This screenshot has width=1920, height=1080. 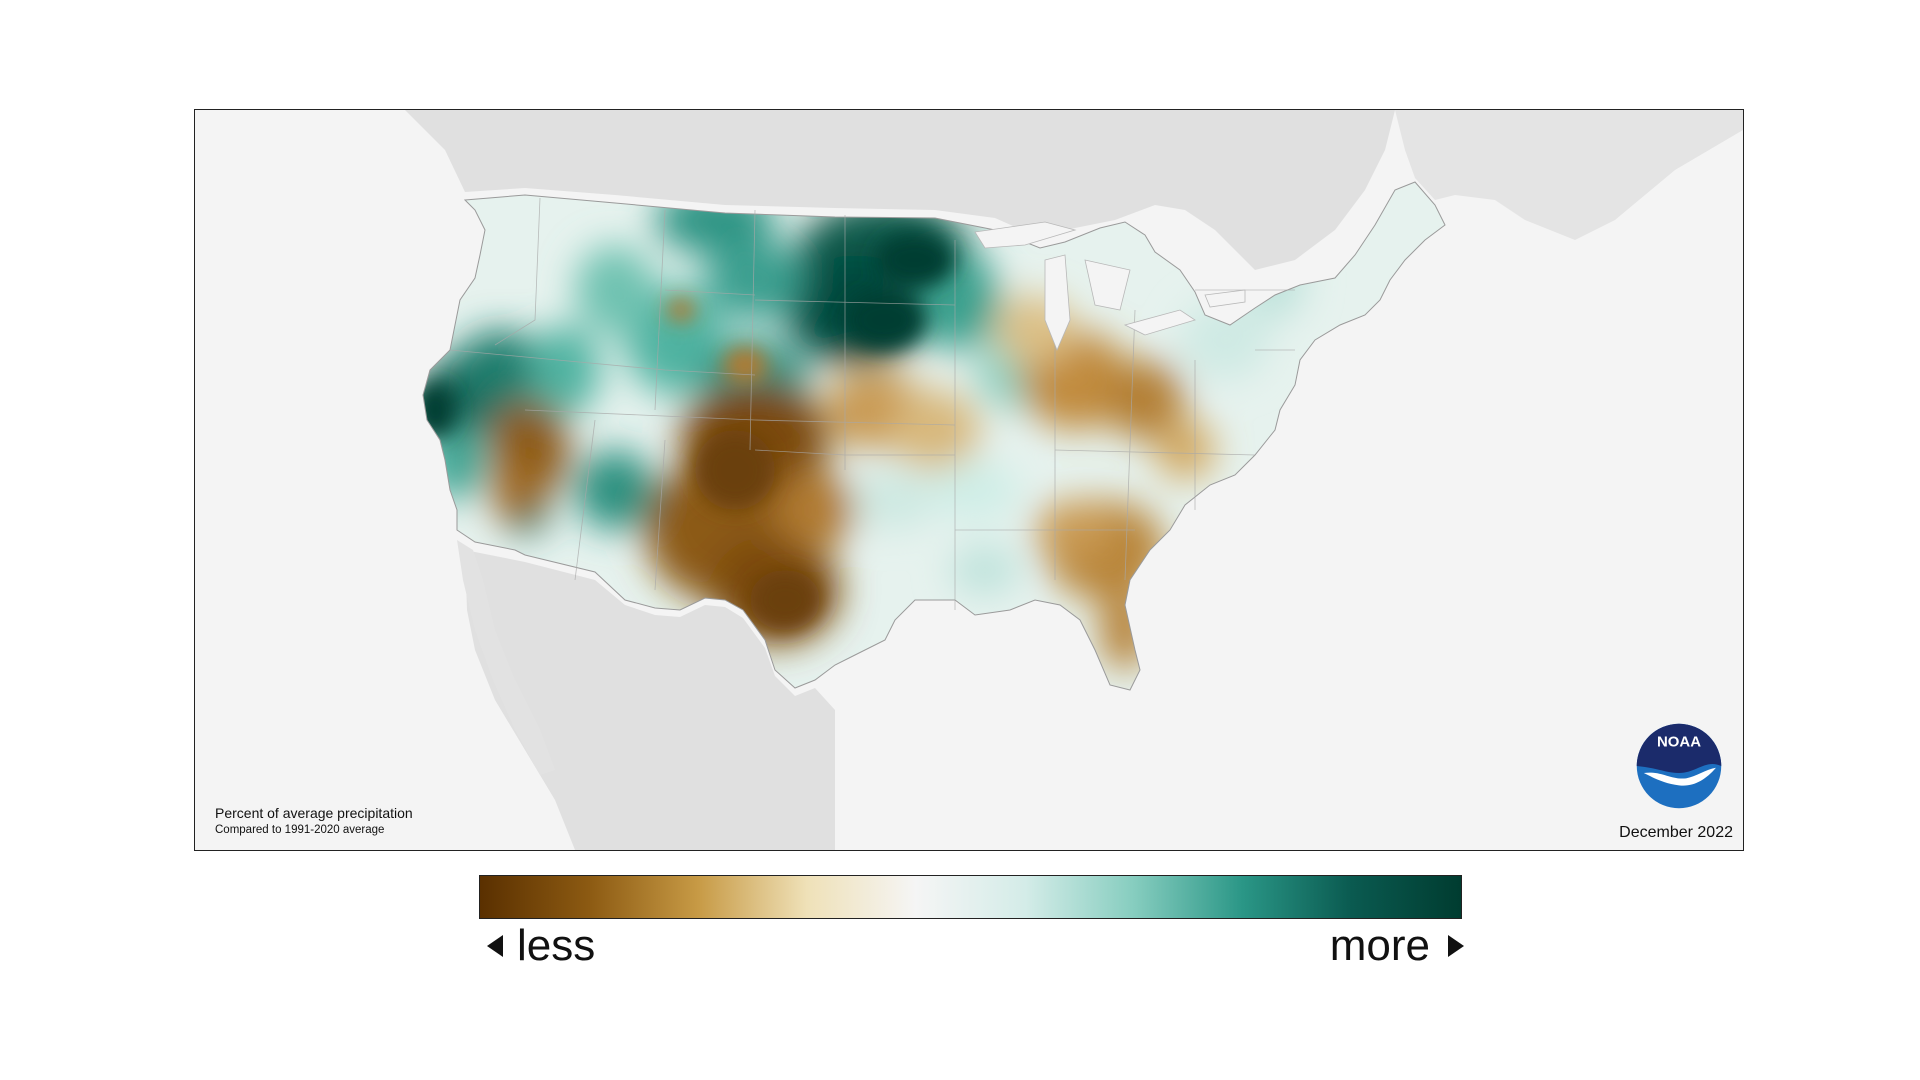 What do you see at coordinates (1379, 945) in the screenshot?
I see `legend-more-label: more` at bounding box center [1379, 945].